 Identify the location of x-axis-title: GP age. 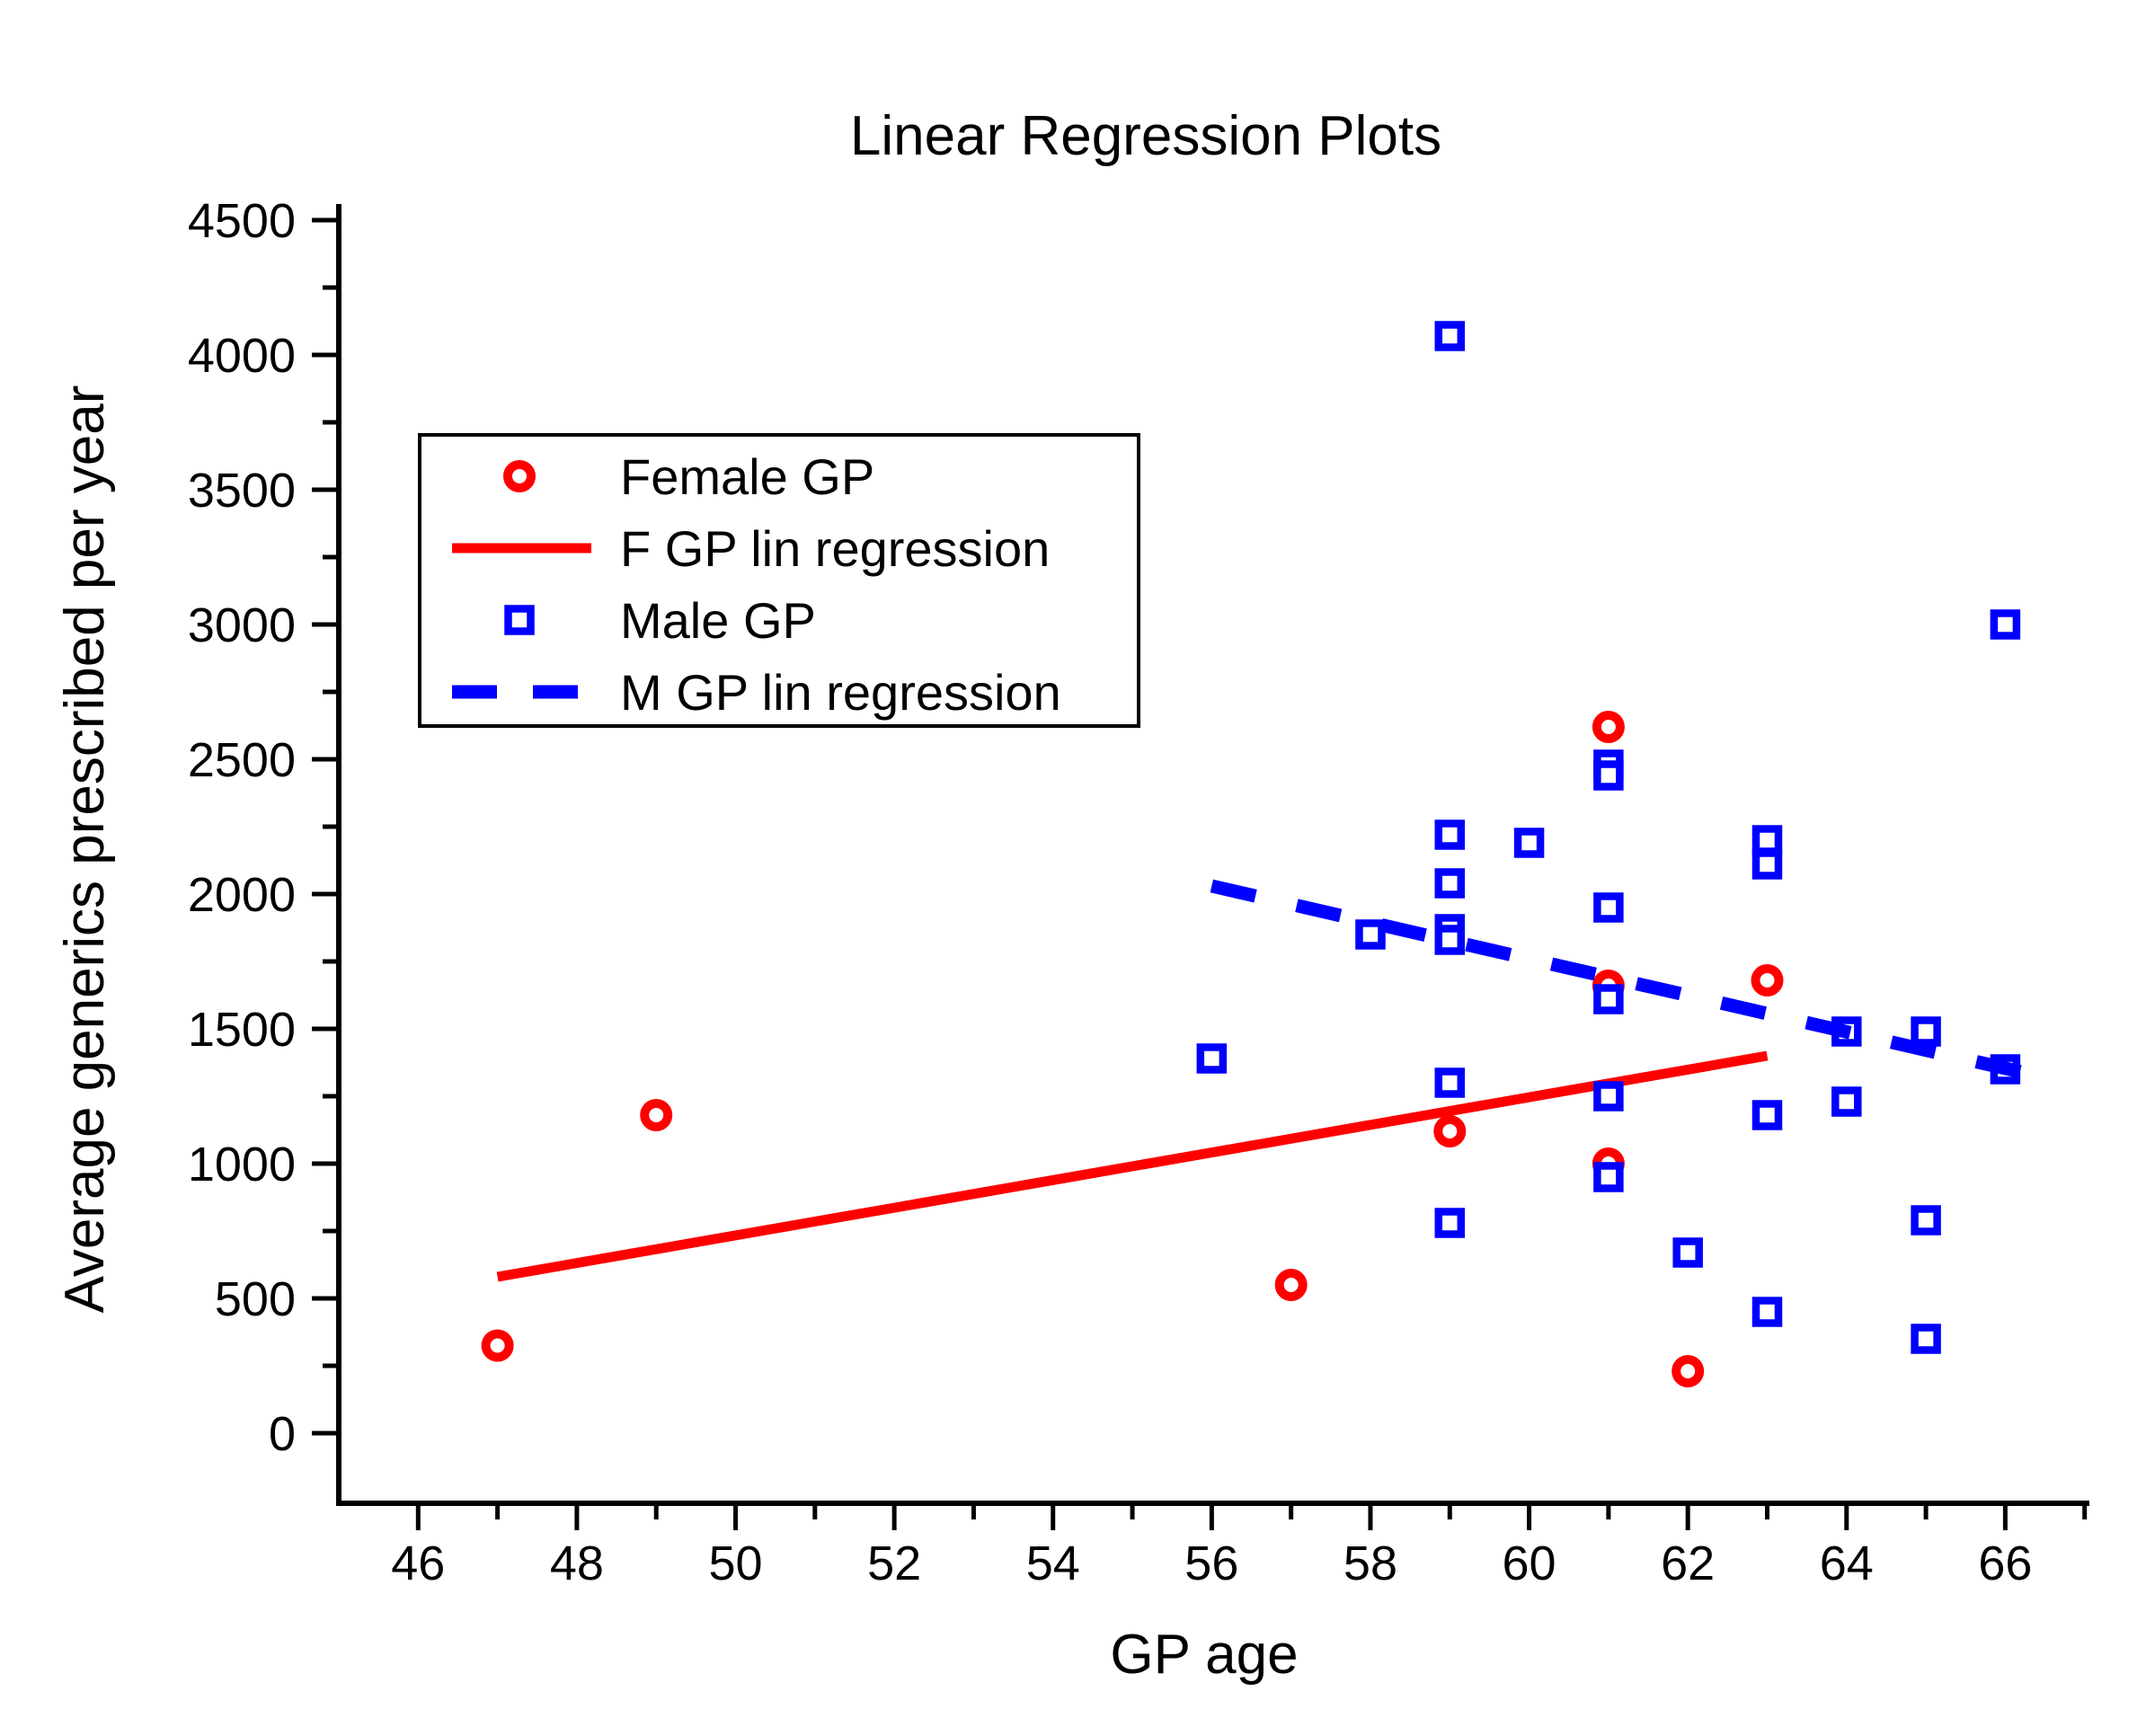
(1204, 1655).